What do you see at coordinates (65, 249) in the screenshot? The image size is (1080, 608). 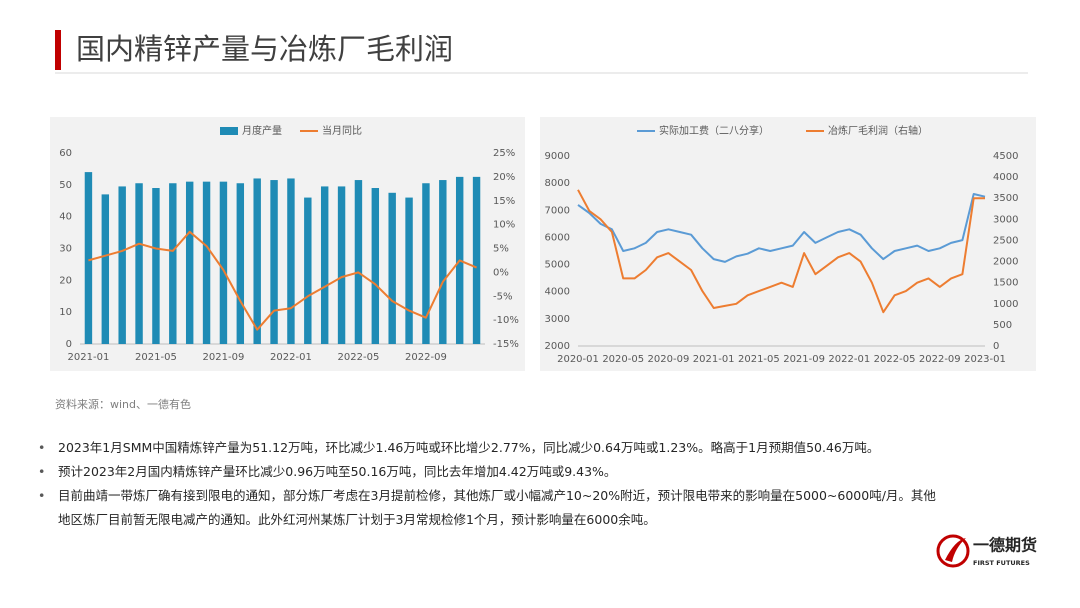 I see `y-tick-label: 30` at bounding box center [65, 249].